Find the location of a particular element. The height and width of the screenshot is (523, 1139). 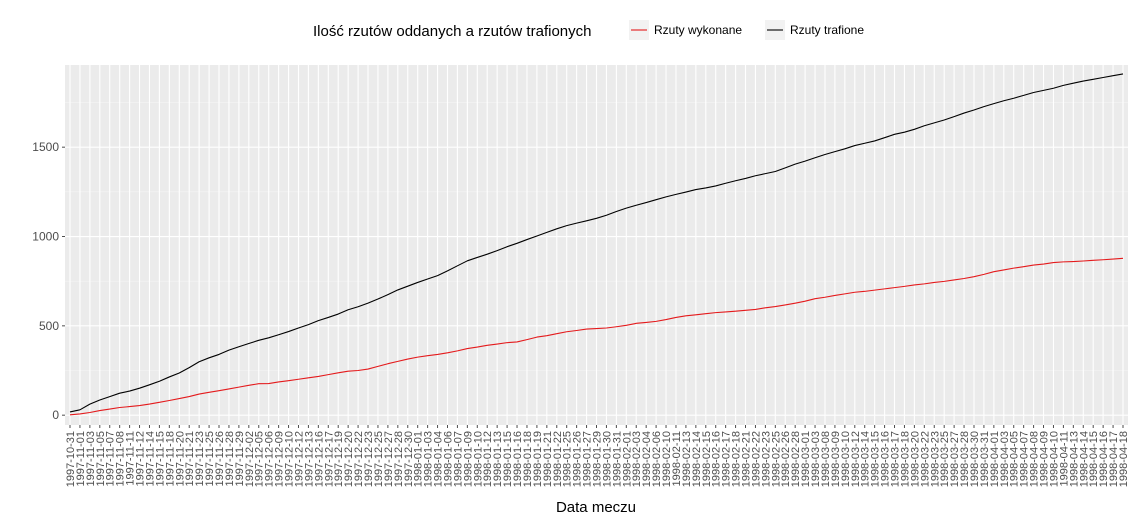

x-tick-label: 1998-04-13 is located at coordinates (1074, 459).